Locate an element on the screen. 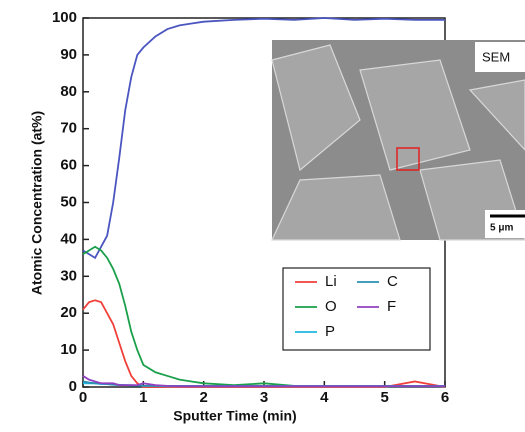 This screenshot has width=525, height=432. y-axis-label: Atomic Concentration (at%) is located at coordinates (37, 203).